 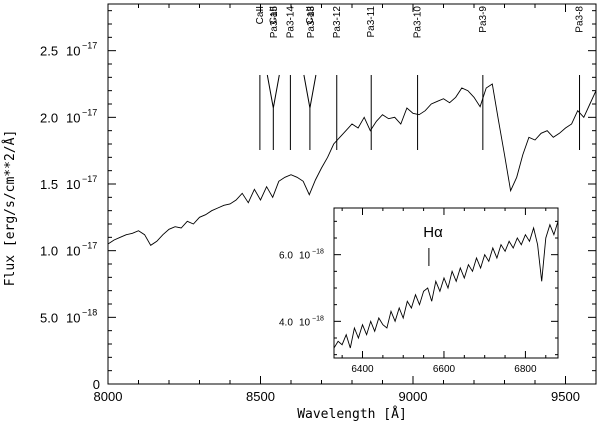 What do you see at coordinates (525, 369) in the screenshot?
I see `inset-x-tick-label: 6800` at bounding box center [525, 369].